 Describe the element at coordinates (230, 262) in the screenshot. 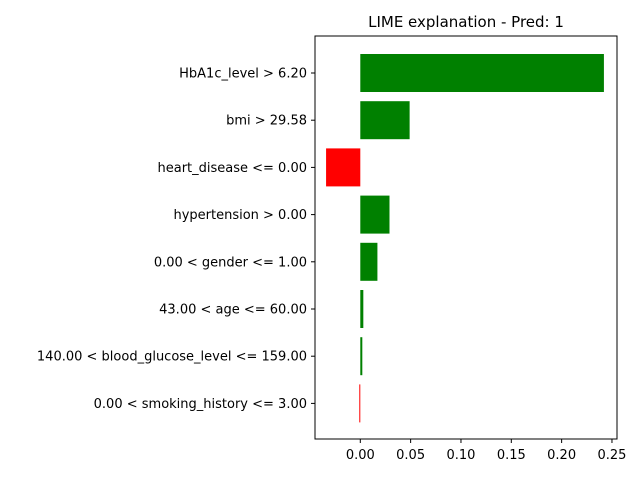

I see `y-tick-label-4: 0.00 < gender <= 1.00` at that location.